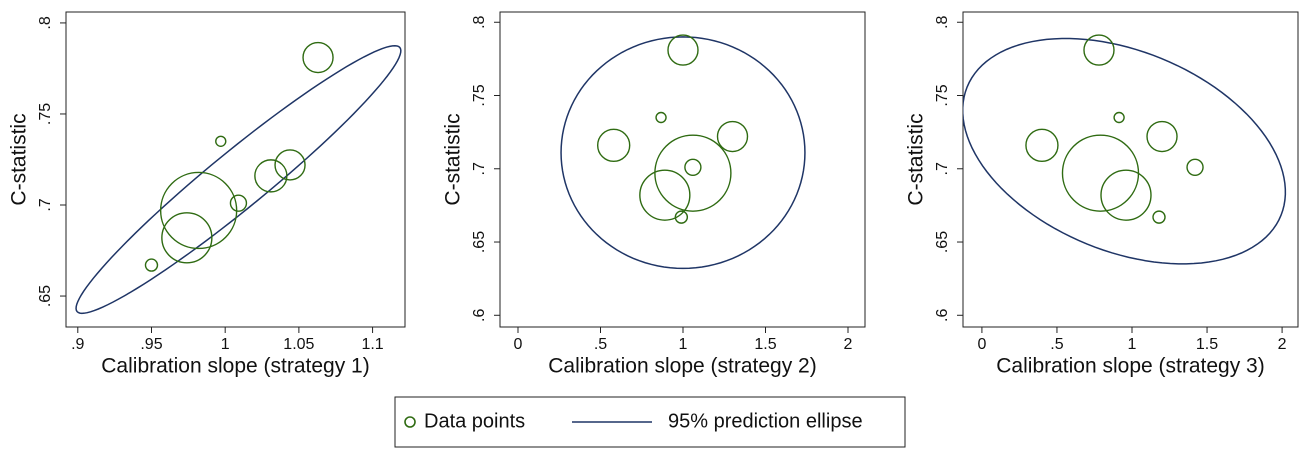 The width and height of the screenshot is (1300, 452). Describe the element at coordinates (1130, 366) in the screenshot. I see `x-axis-title: Calibration slope (strategy 3)` at that location.